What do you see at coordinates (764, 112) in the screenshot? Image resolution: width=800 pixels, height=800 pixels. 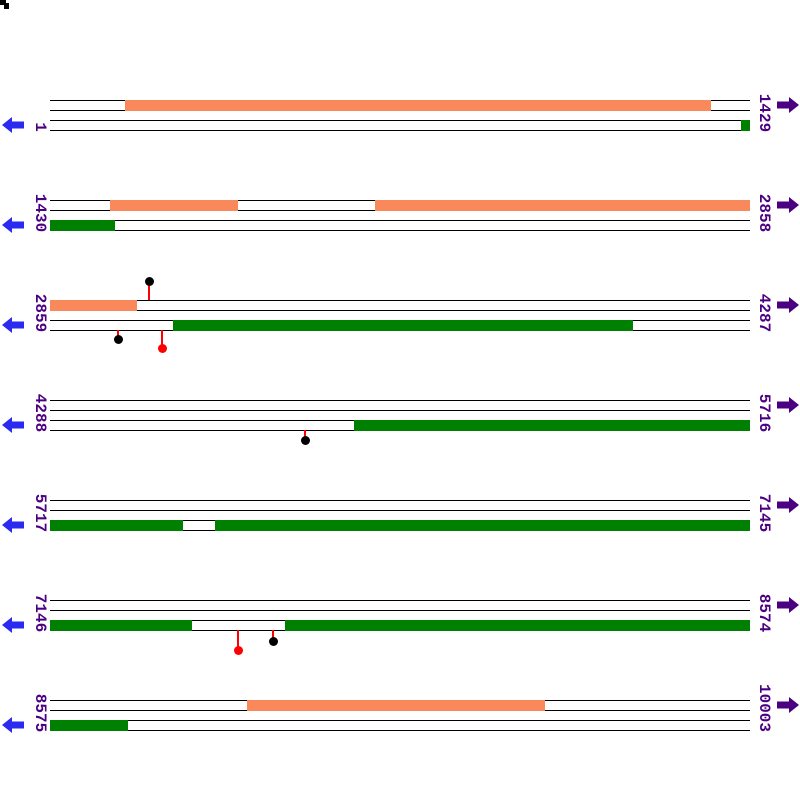 I see `segment-end-label: 1429` at bounding box center [764, 112].